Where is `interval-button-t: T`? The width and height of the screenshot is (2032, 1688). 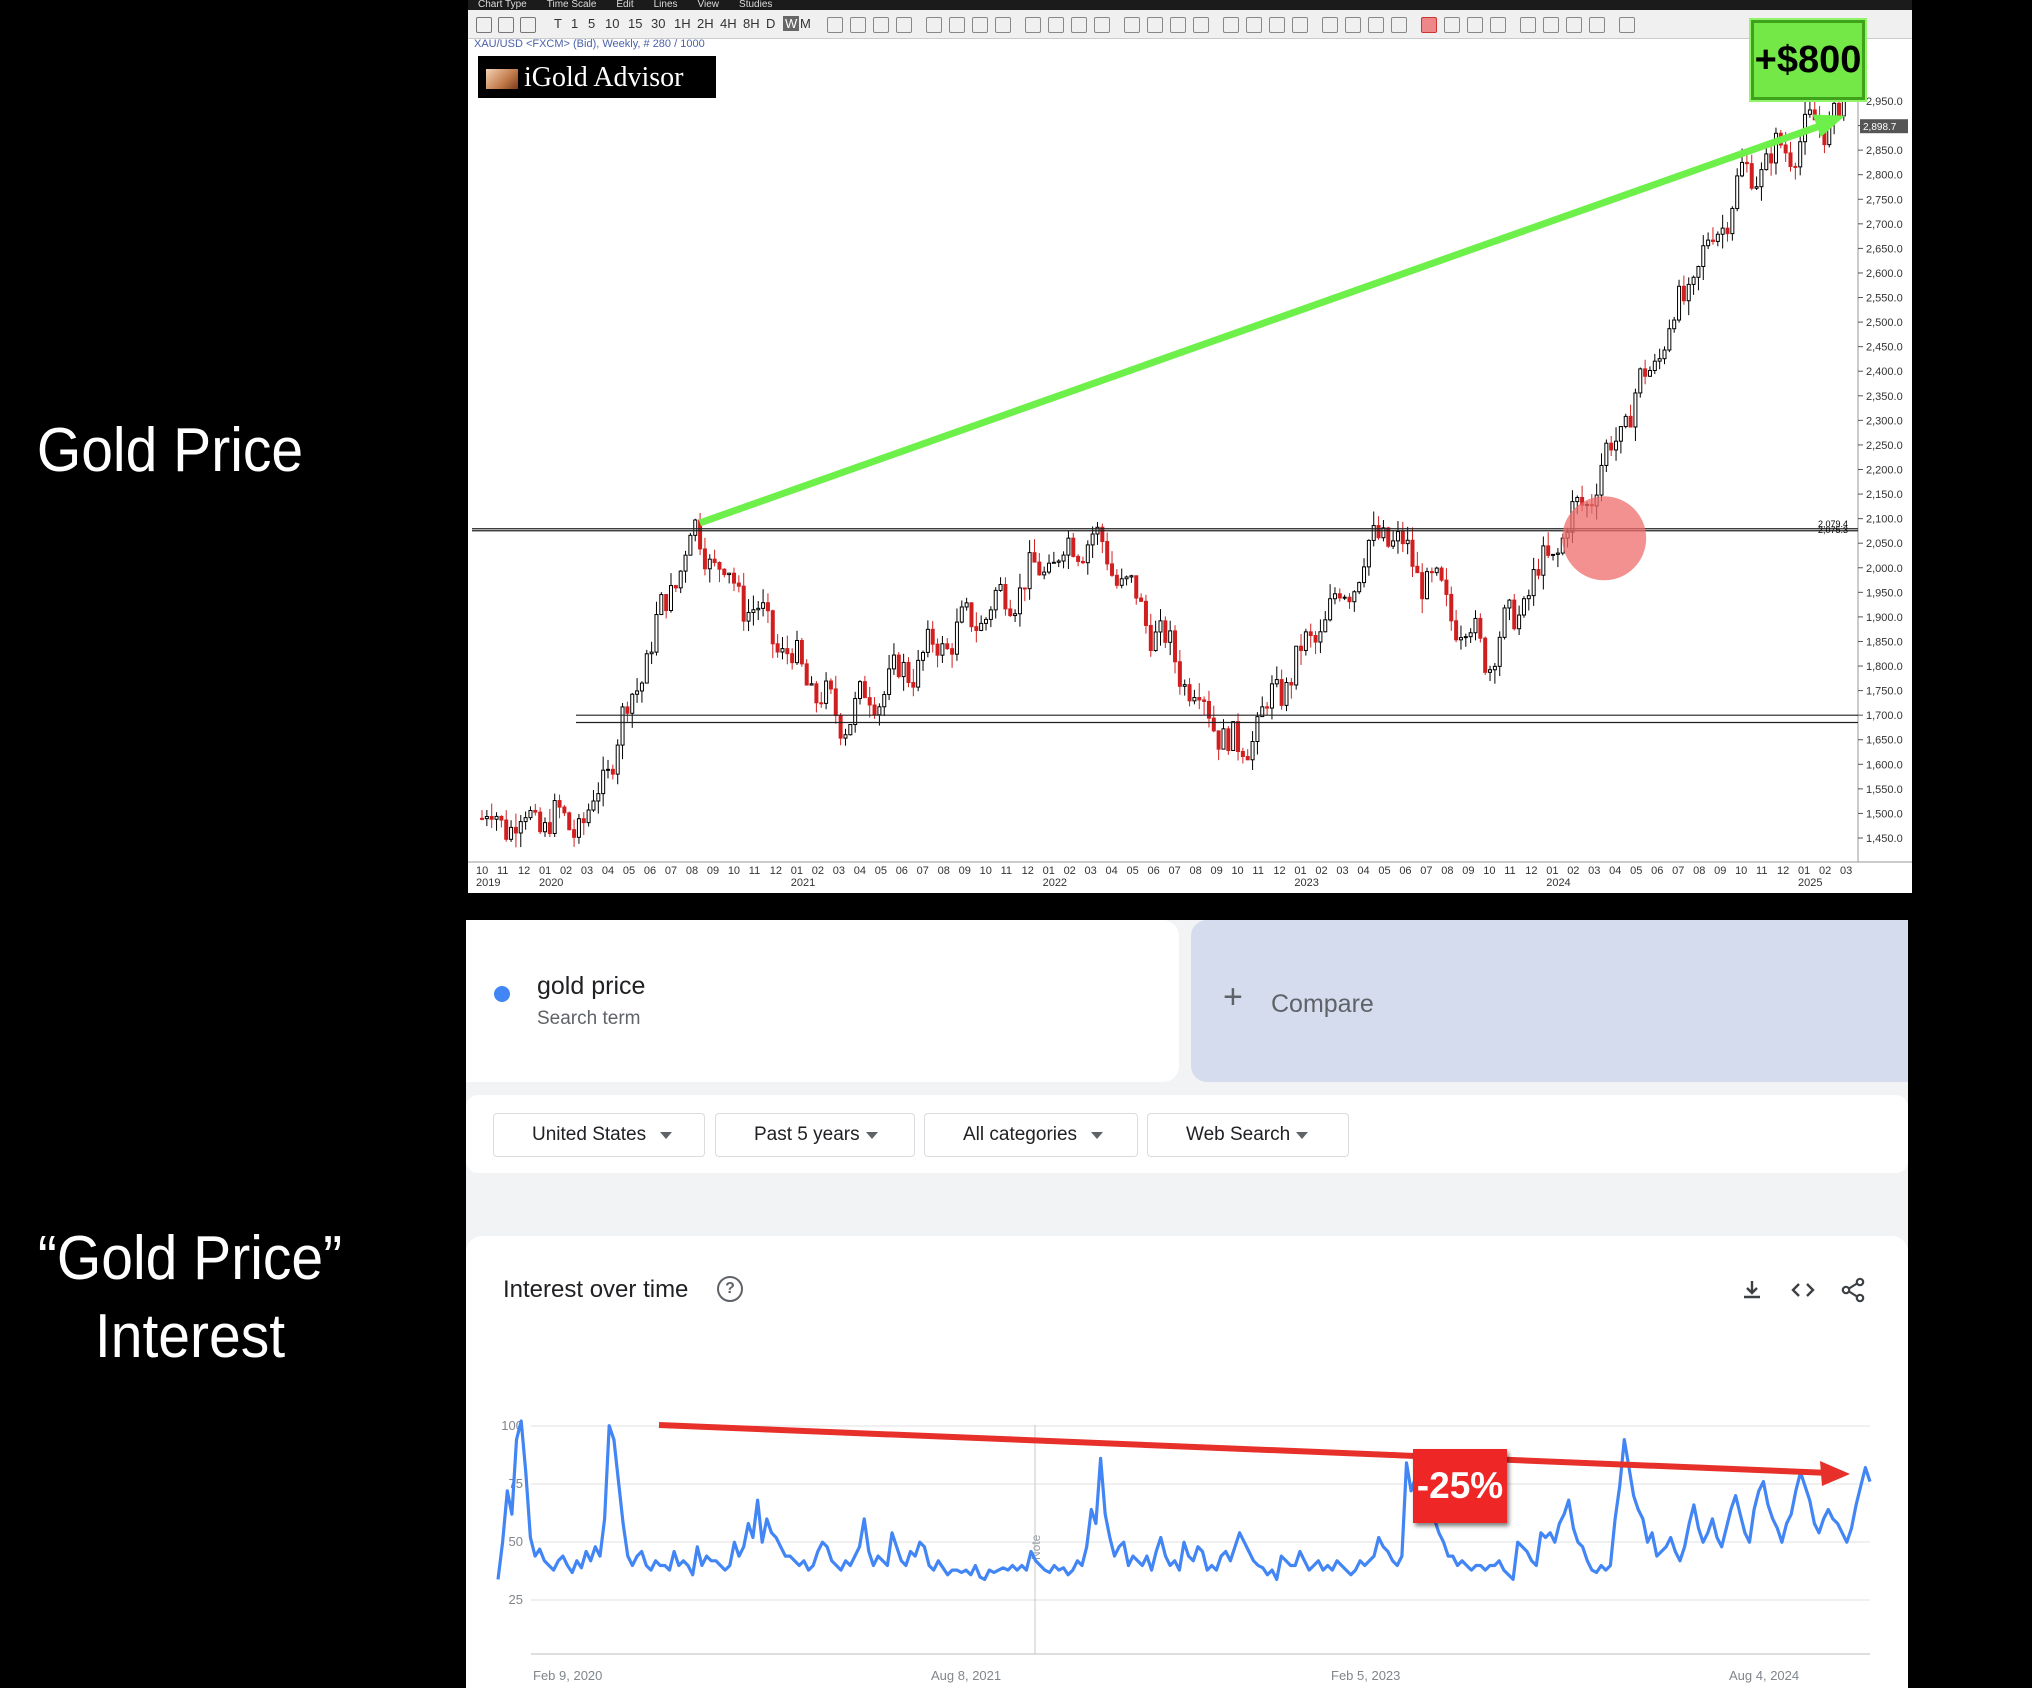 interval-button-t: T is located at coordinates (558, 23).